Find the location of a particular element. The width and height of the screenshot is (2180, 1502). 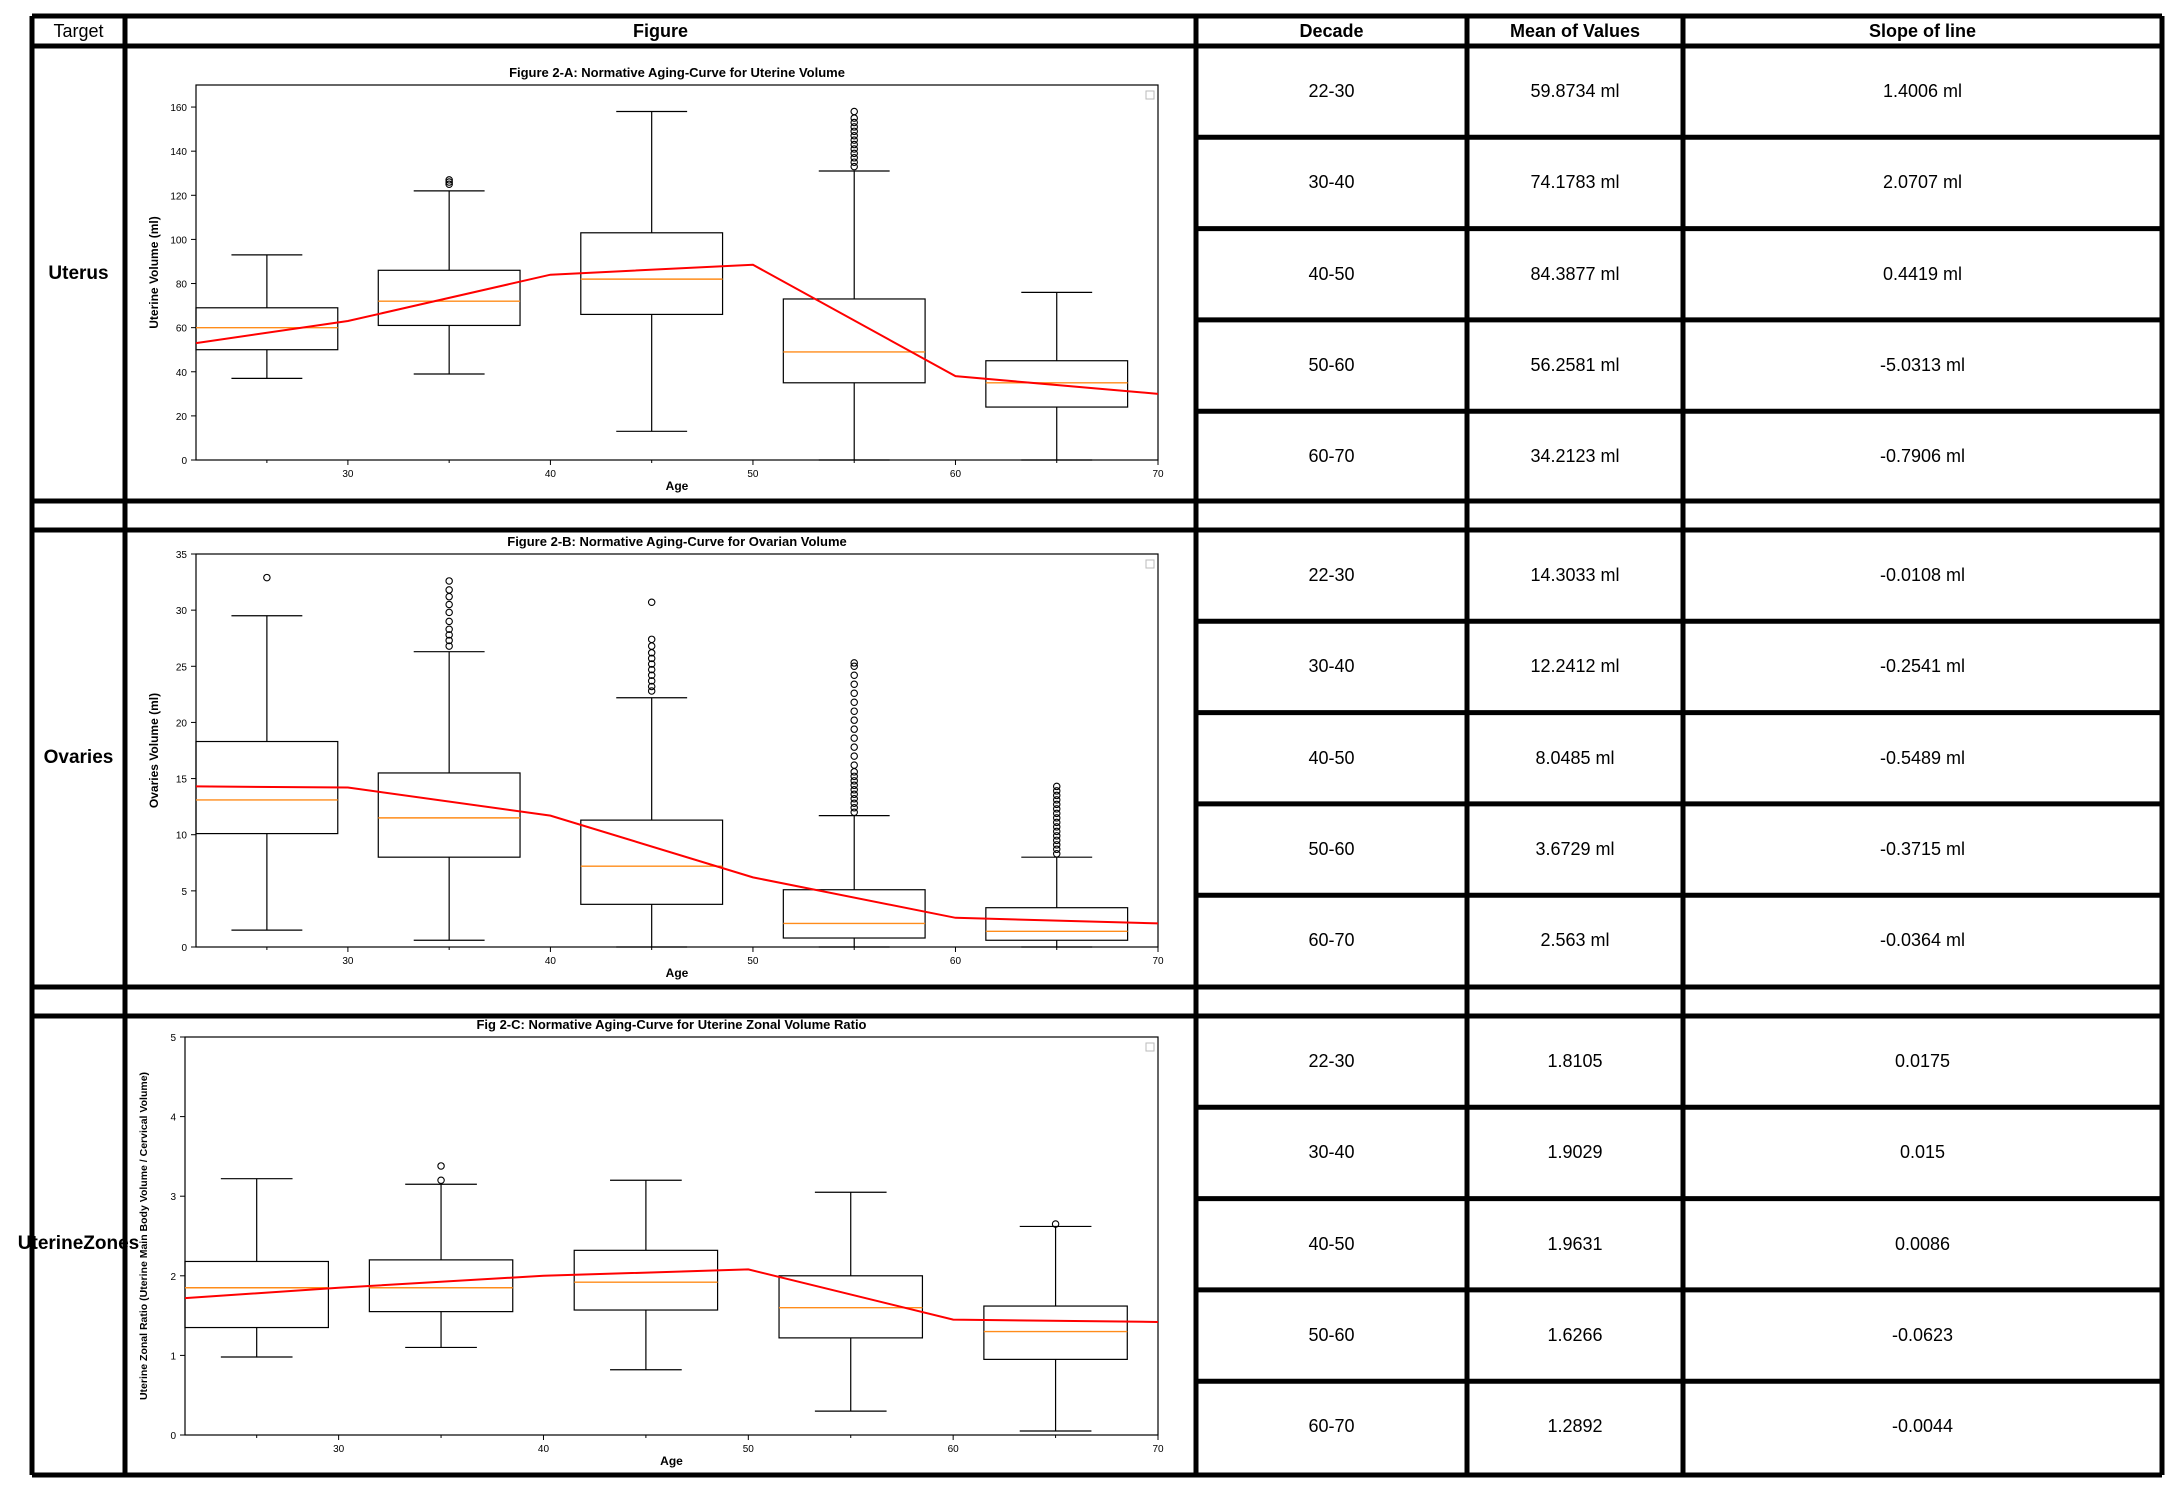

mean-cell: 2.563 ml is located at coordinates (1575, 940).